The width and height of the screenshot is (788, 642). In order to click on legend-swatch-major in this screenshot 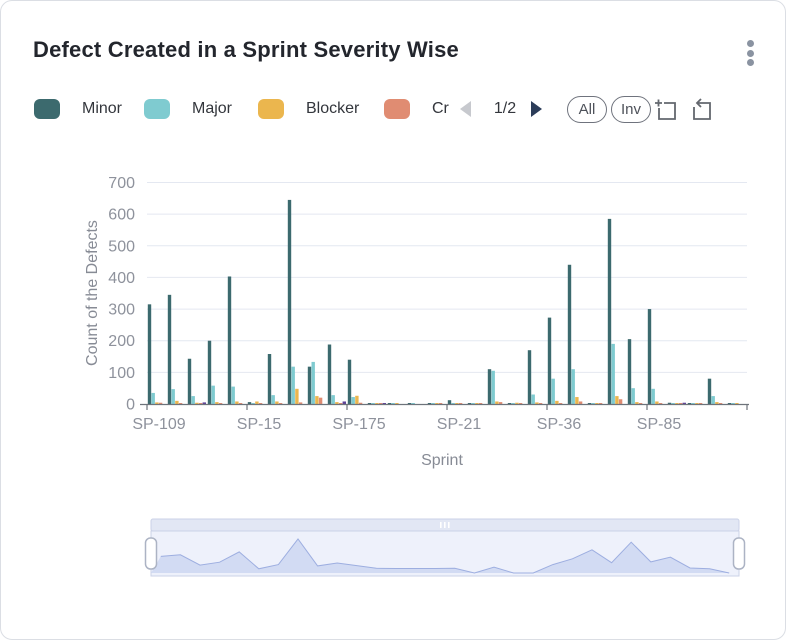, I will do `click(157, 109)`.